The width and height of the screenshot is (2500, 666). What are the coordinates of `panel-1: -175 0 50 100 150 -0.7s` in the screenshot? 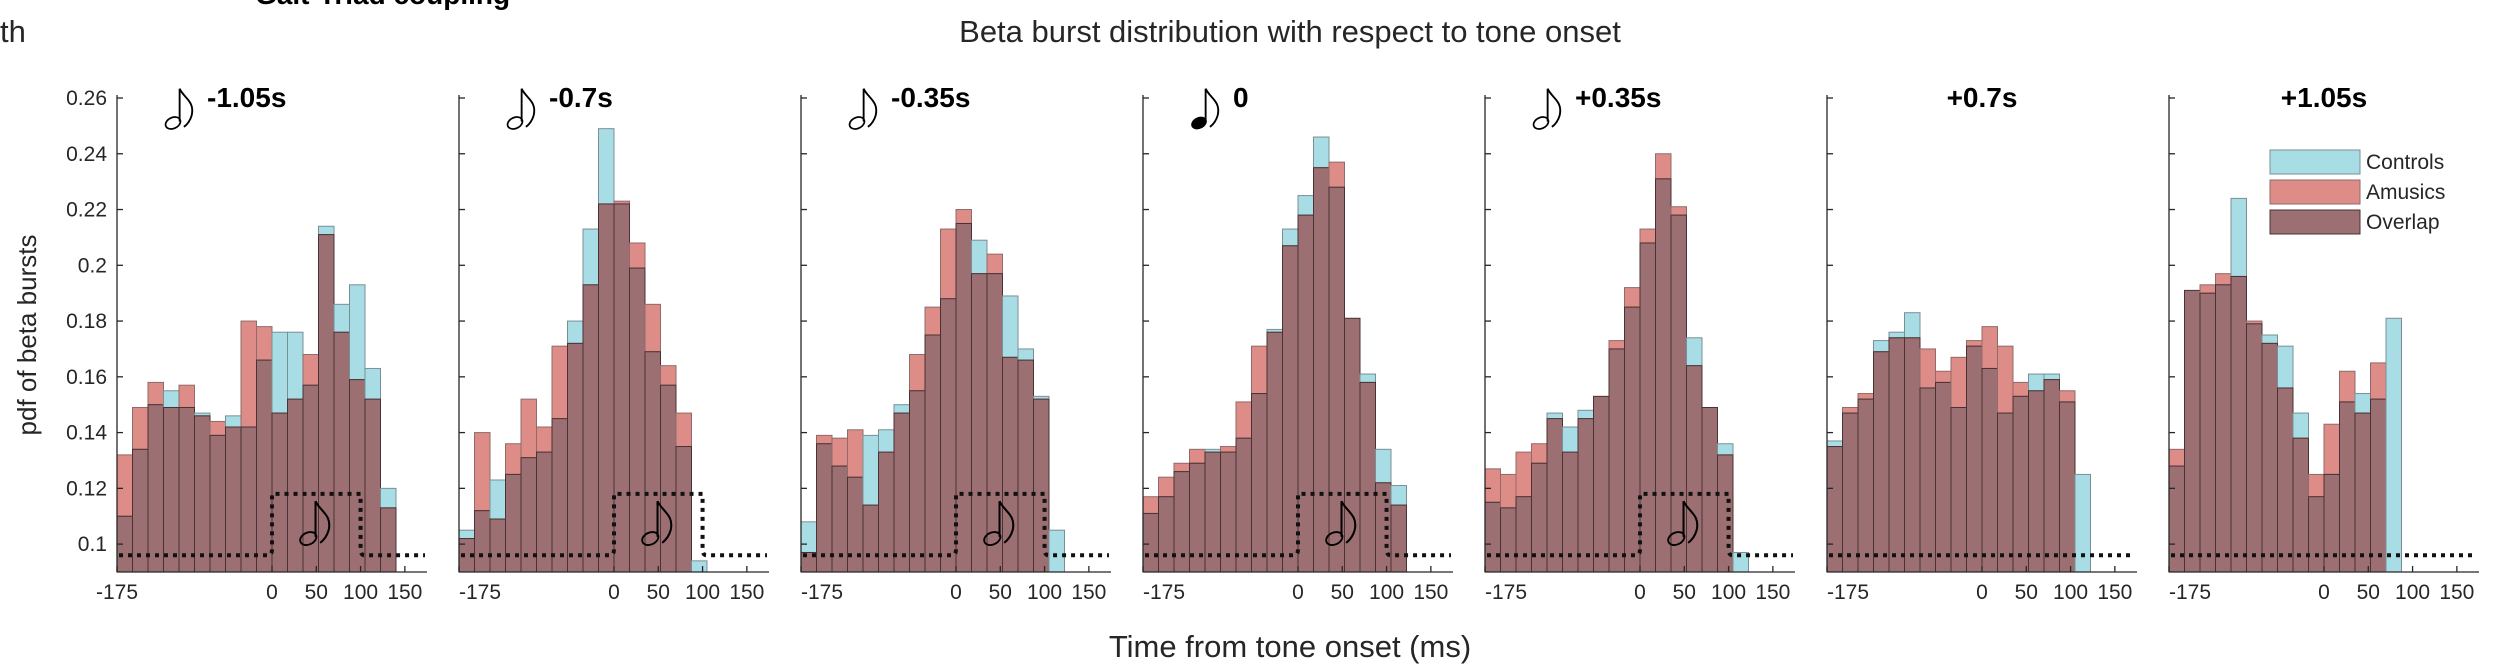 It's located at (613, 343).